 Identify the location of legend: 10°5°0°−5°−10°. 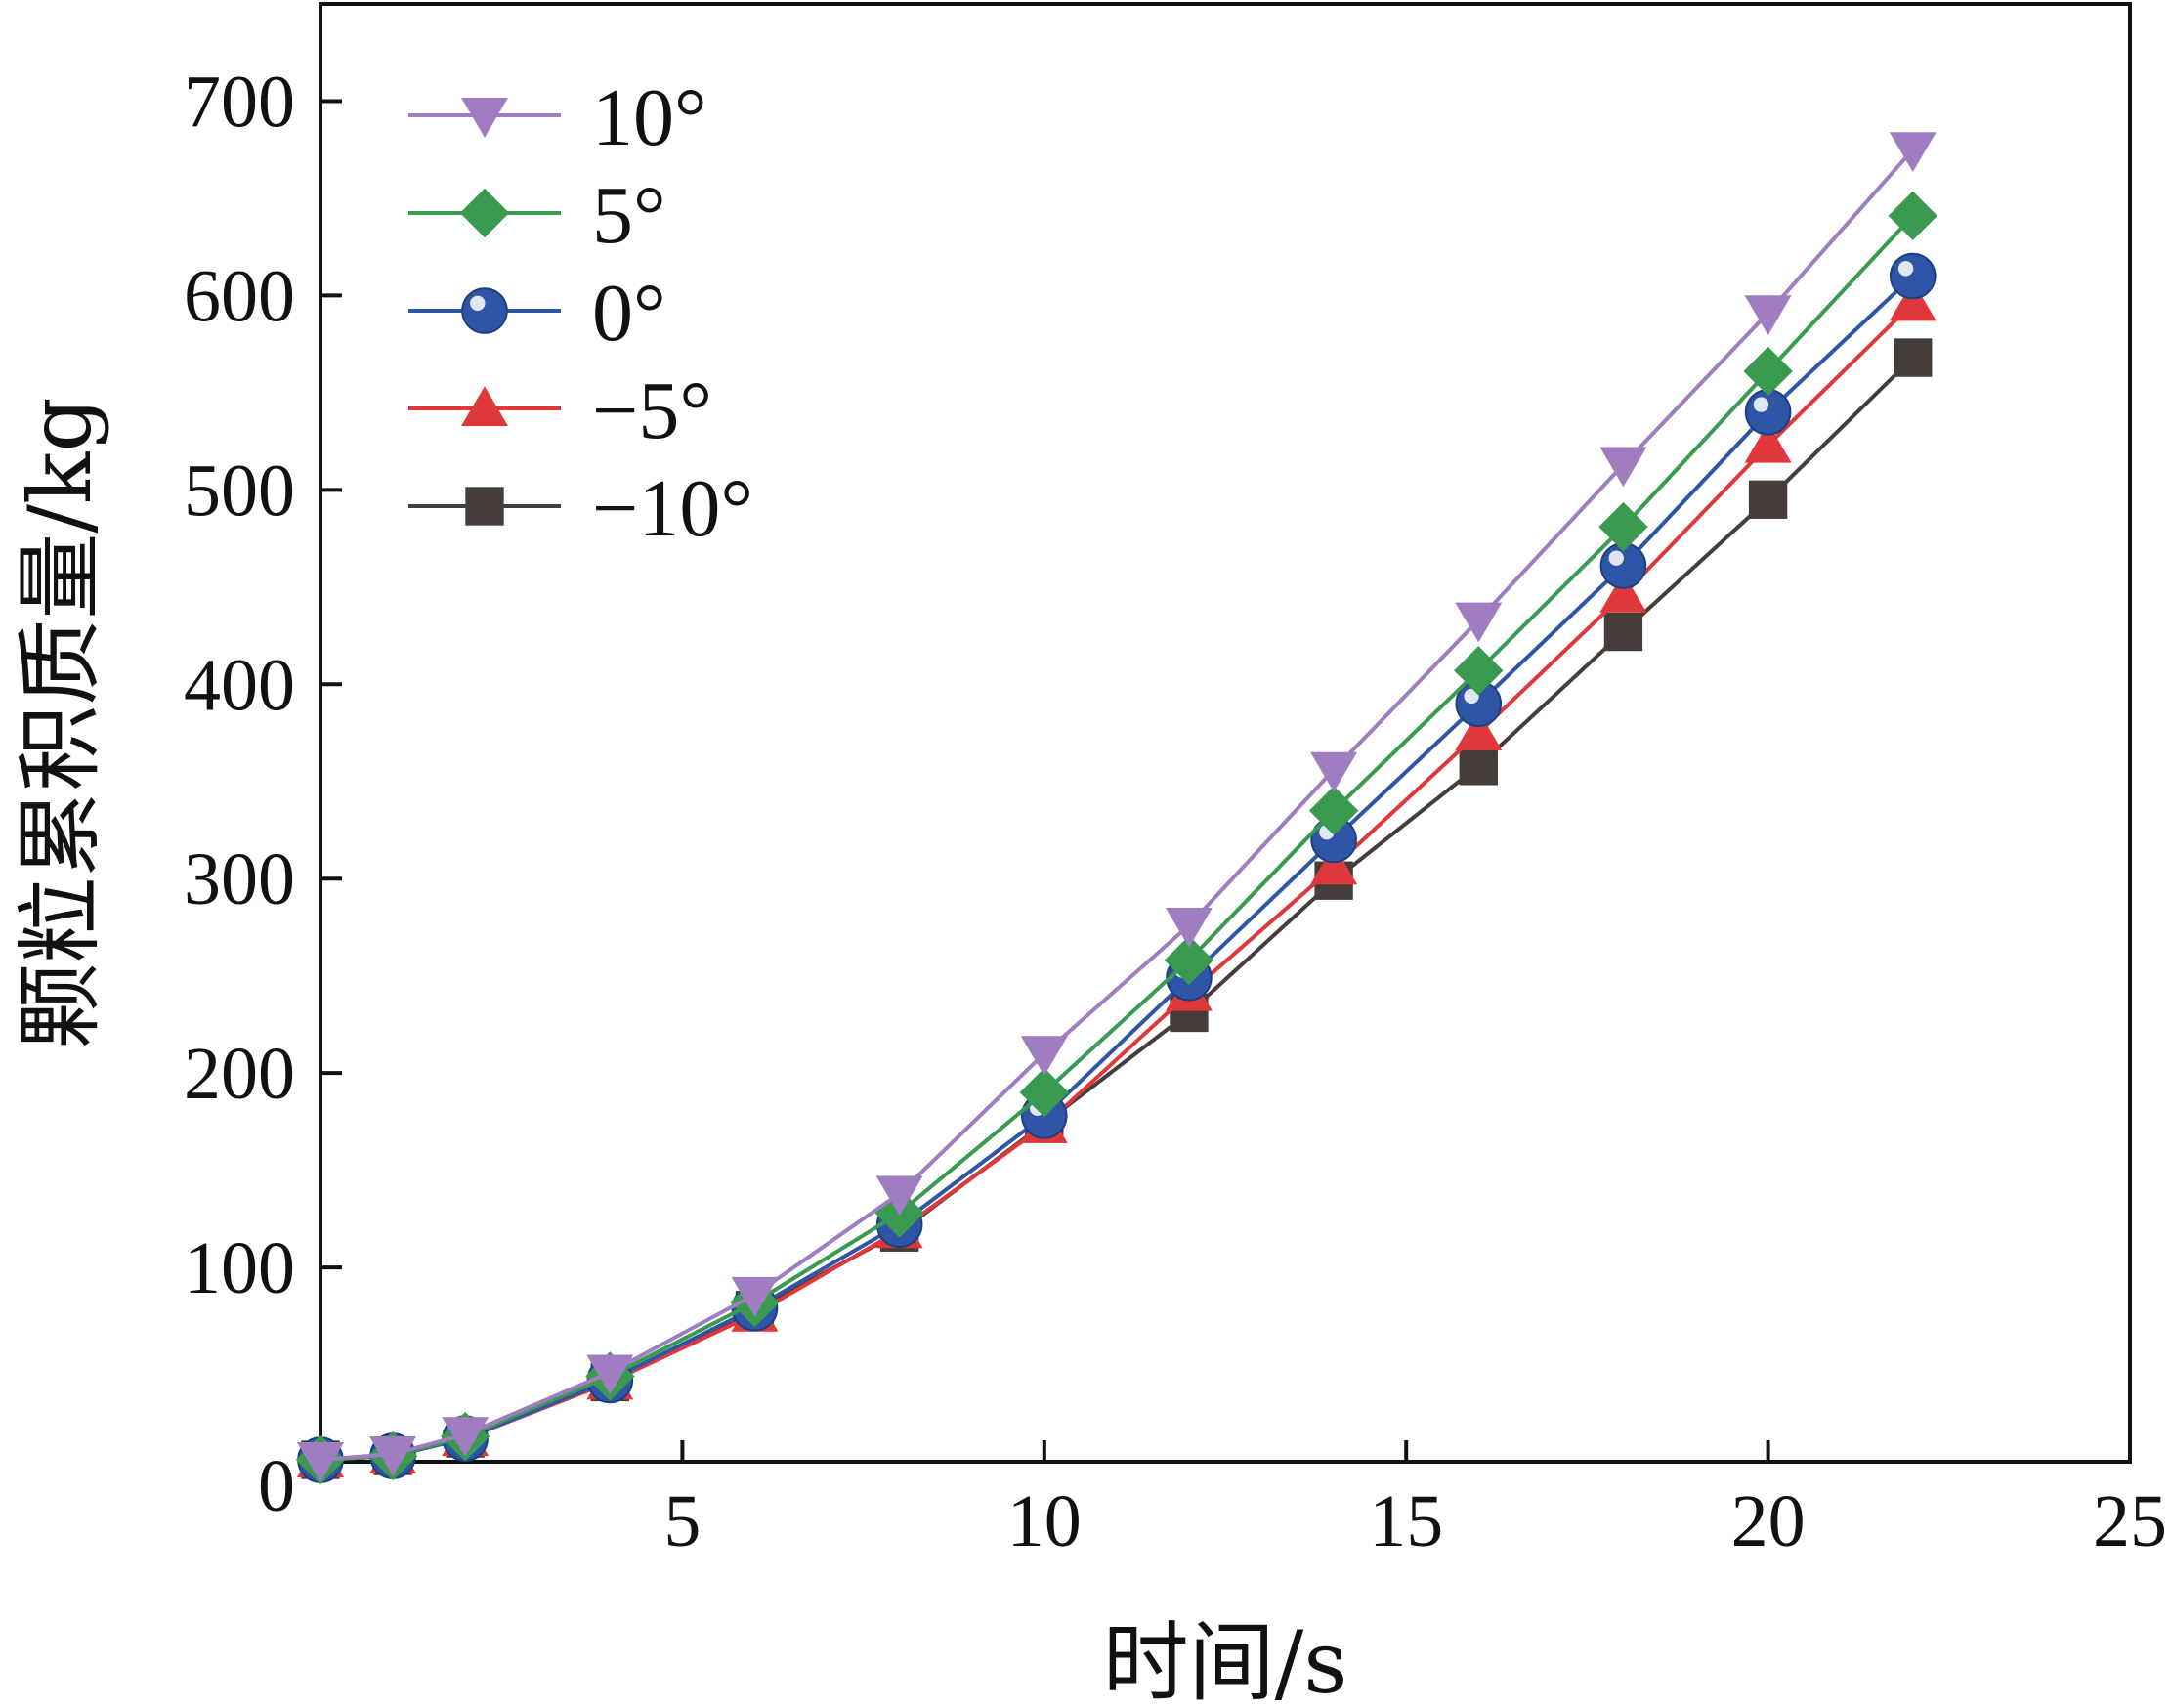
(580, 313).